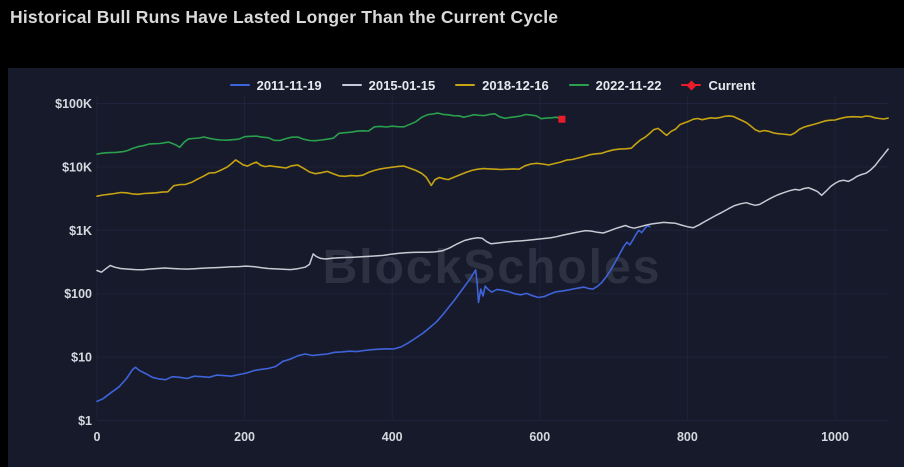  I want to click on legend-item-2022-11-22: 2022-11-22, so click(615, 85).